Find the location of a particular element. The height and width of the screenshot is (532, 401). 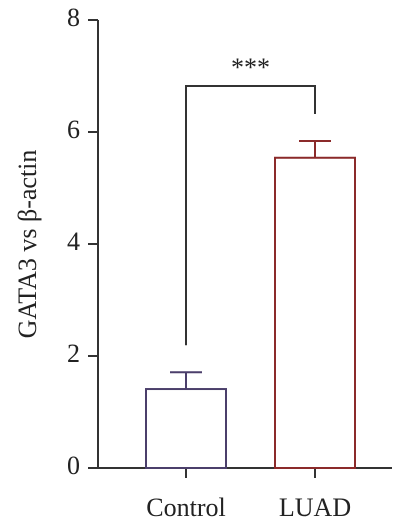

x-tick-label: Control is located at coordinates (185, 507).